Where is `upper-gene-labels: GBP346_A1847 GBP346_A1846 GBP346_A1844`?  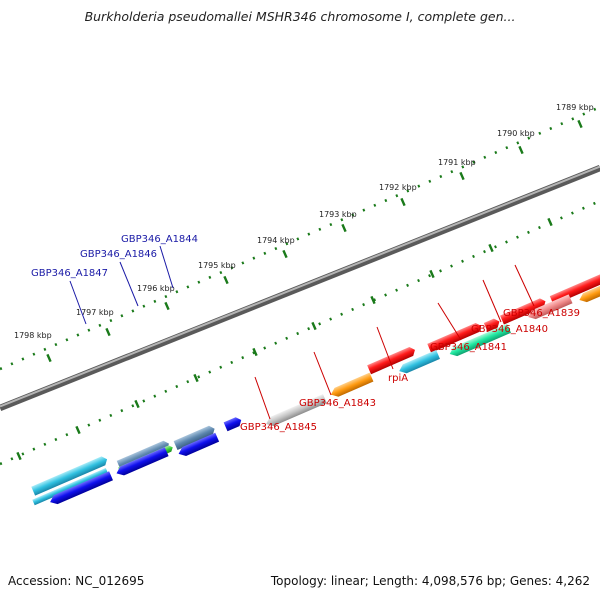
upper-gene-labels: GBP346_A1847 GBP346_A1846 GBP346_A1844 is located at coordinates (114, 256).